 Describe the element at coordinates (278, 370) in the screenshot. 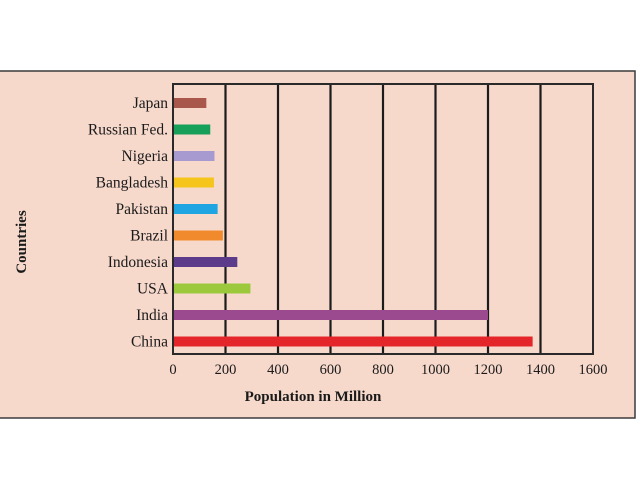

I see `x-tick-label: 400` at that location.